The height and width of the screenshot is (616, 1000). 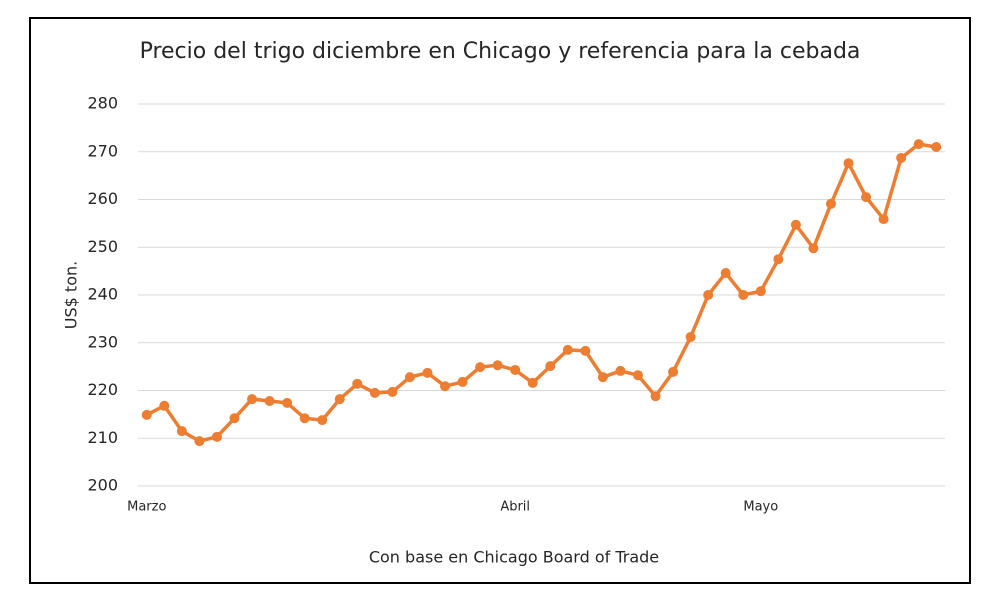 What do you see at coordinates (102, 485) in the screenshot?
I see `y-tick-label: 200` at bounding box center [102, 485].